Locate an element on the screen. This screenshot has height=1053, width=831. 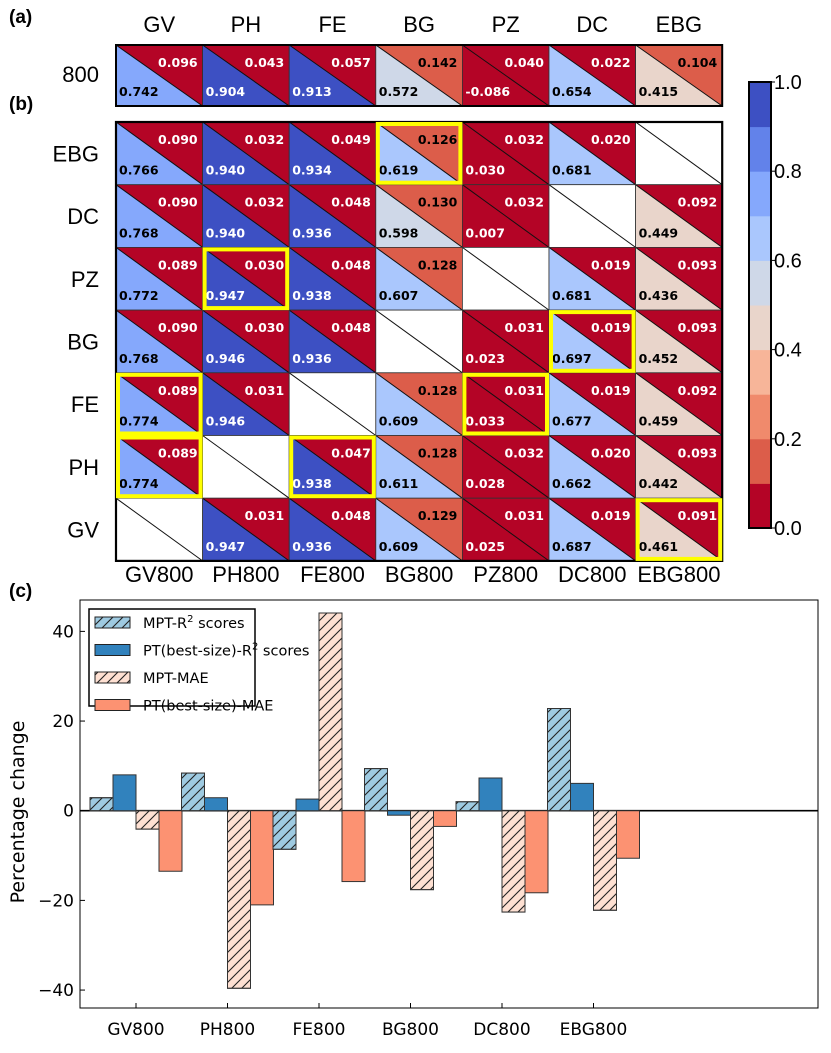
x-tick-label: FE800 is located at coordinates (319, 1030).